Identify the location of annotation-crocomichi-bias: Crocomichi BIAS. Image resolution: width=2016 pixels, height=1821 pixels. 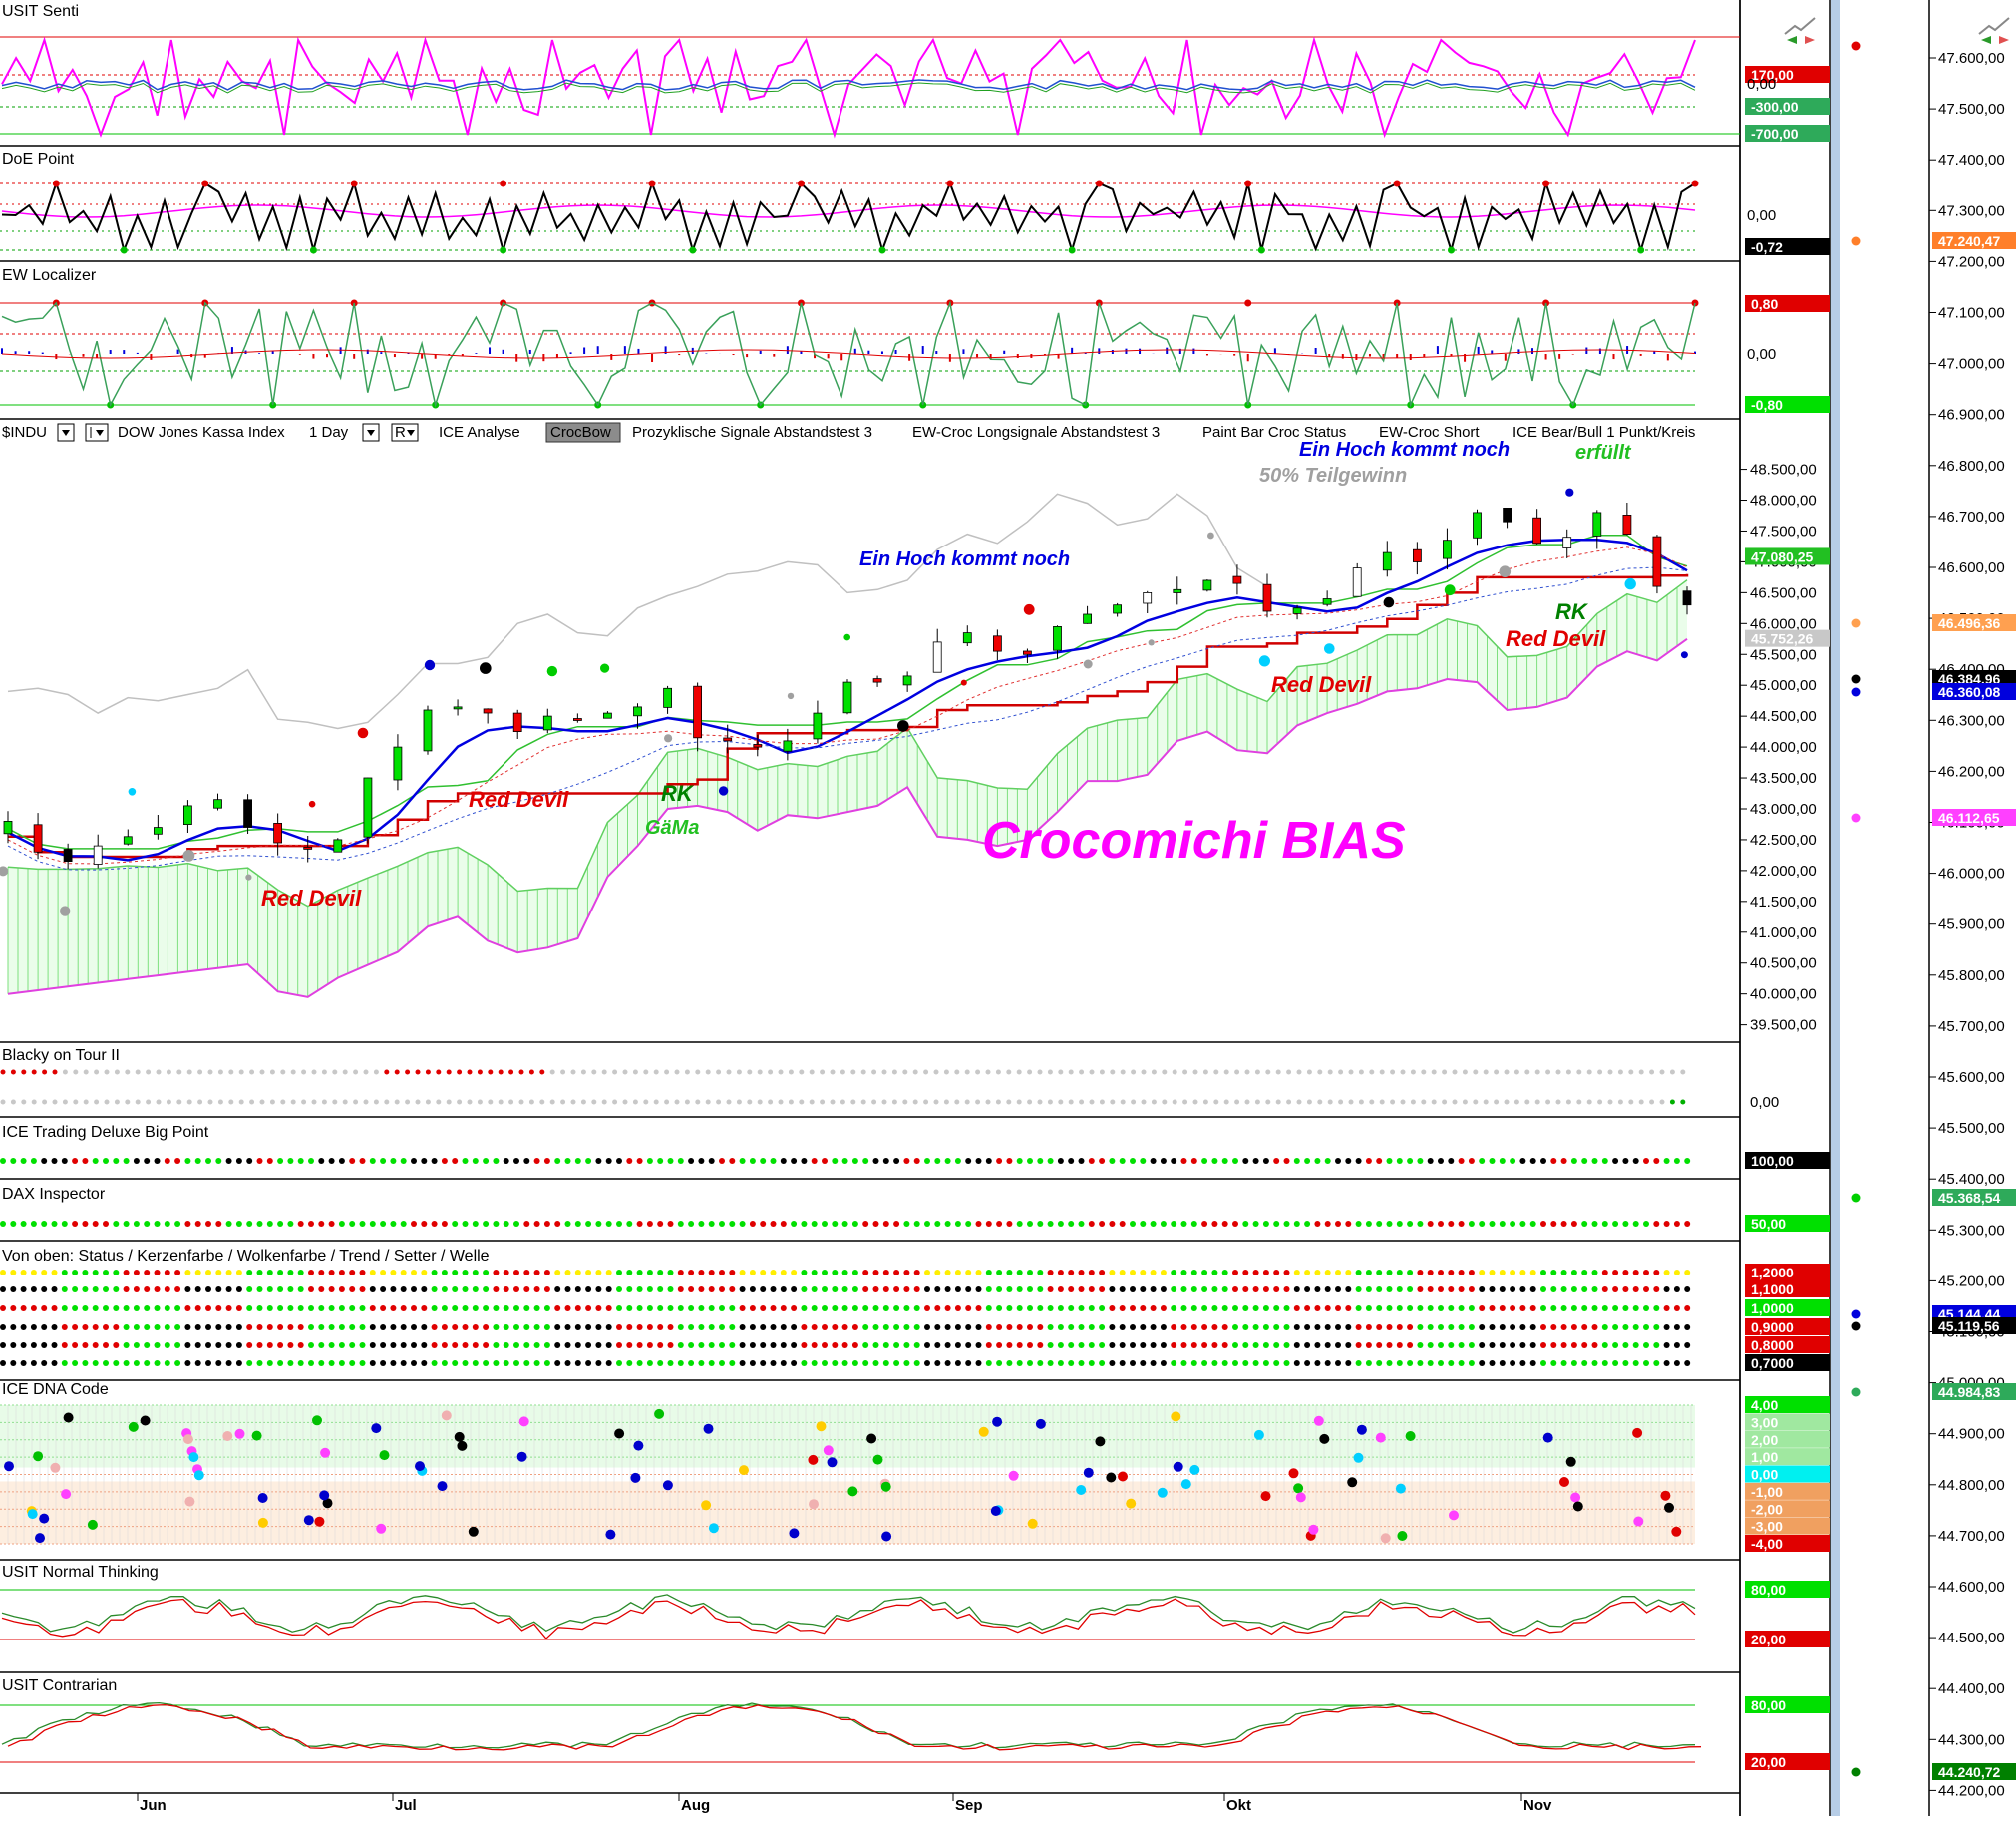
(1194, 841).